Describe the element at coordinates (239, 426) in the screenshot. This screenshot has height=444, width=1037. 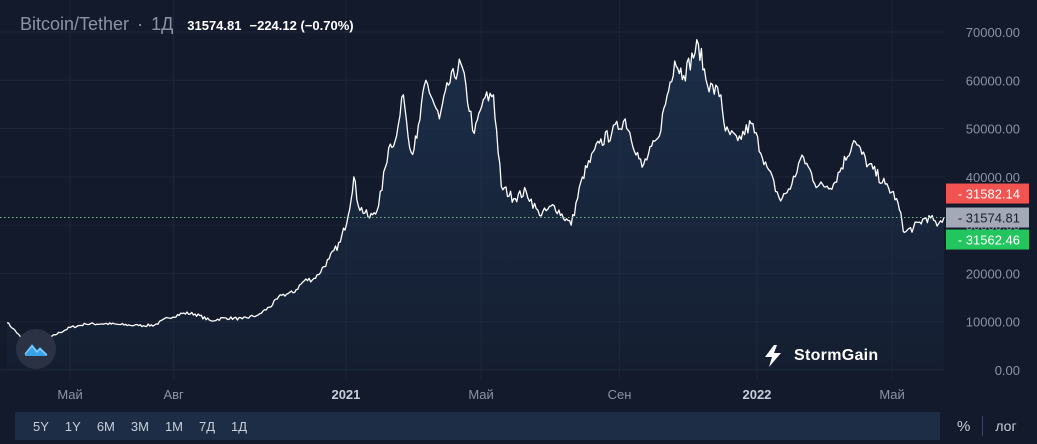
I see `range-1d-button: 1Д` at that location.